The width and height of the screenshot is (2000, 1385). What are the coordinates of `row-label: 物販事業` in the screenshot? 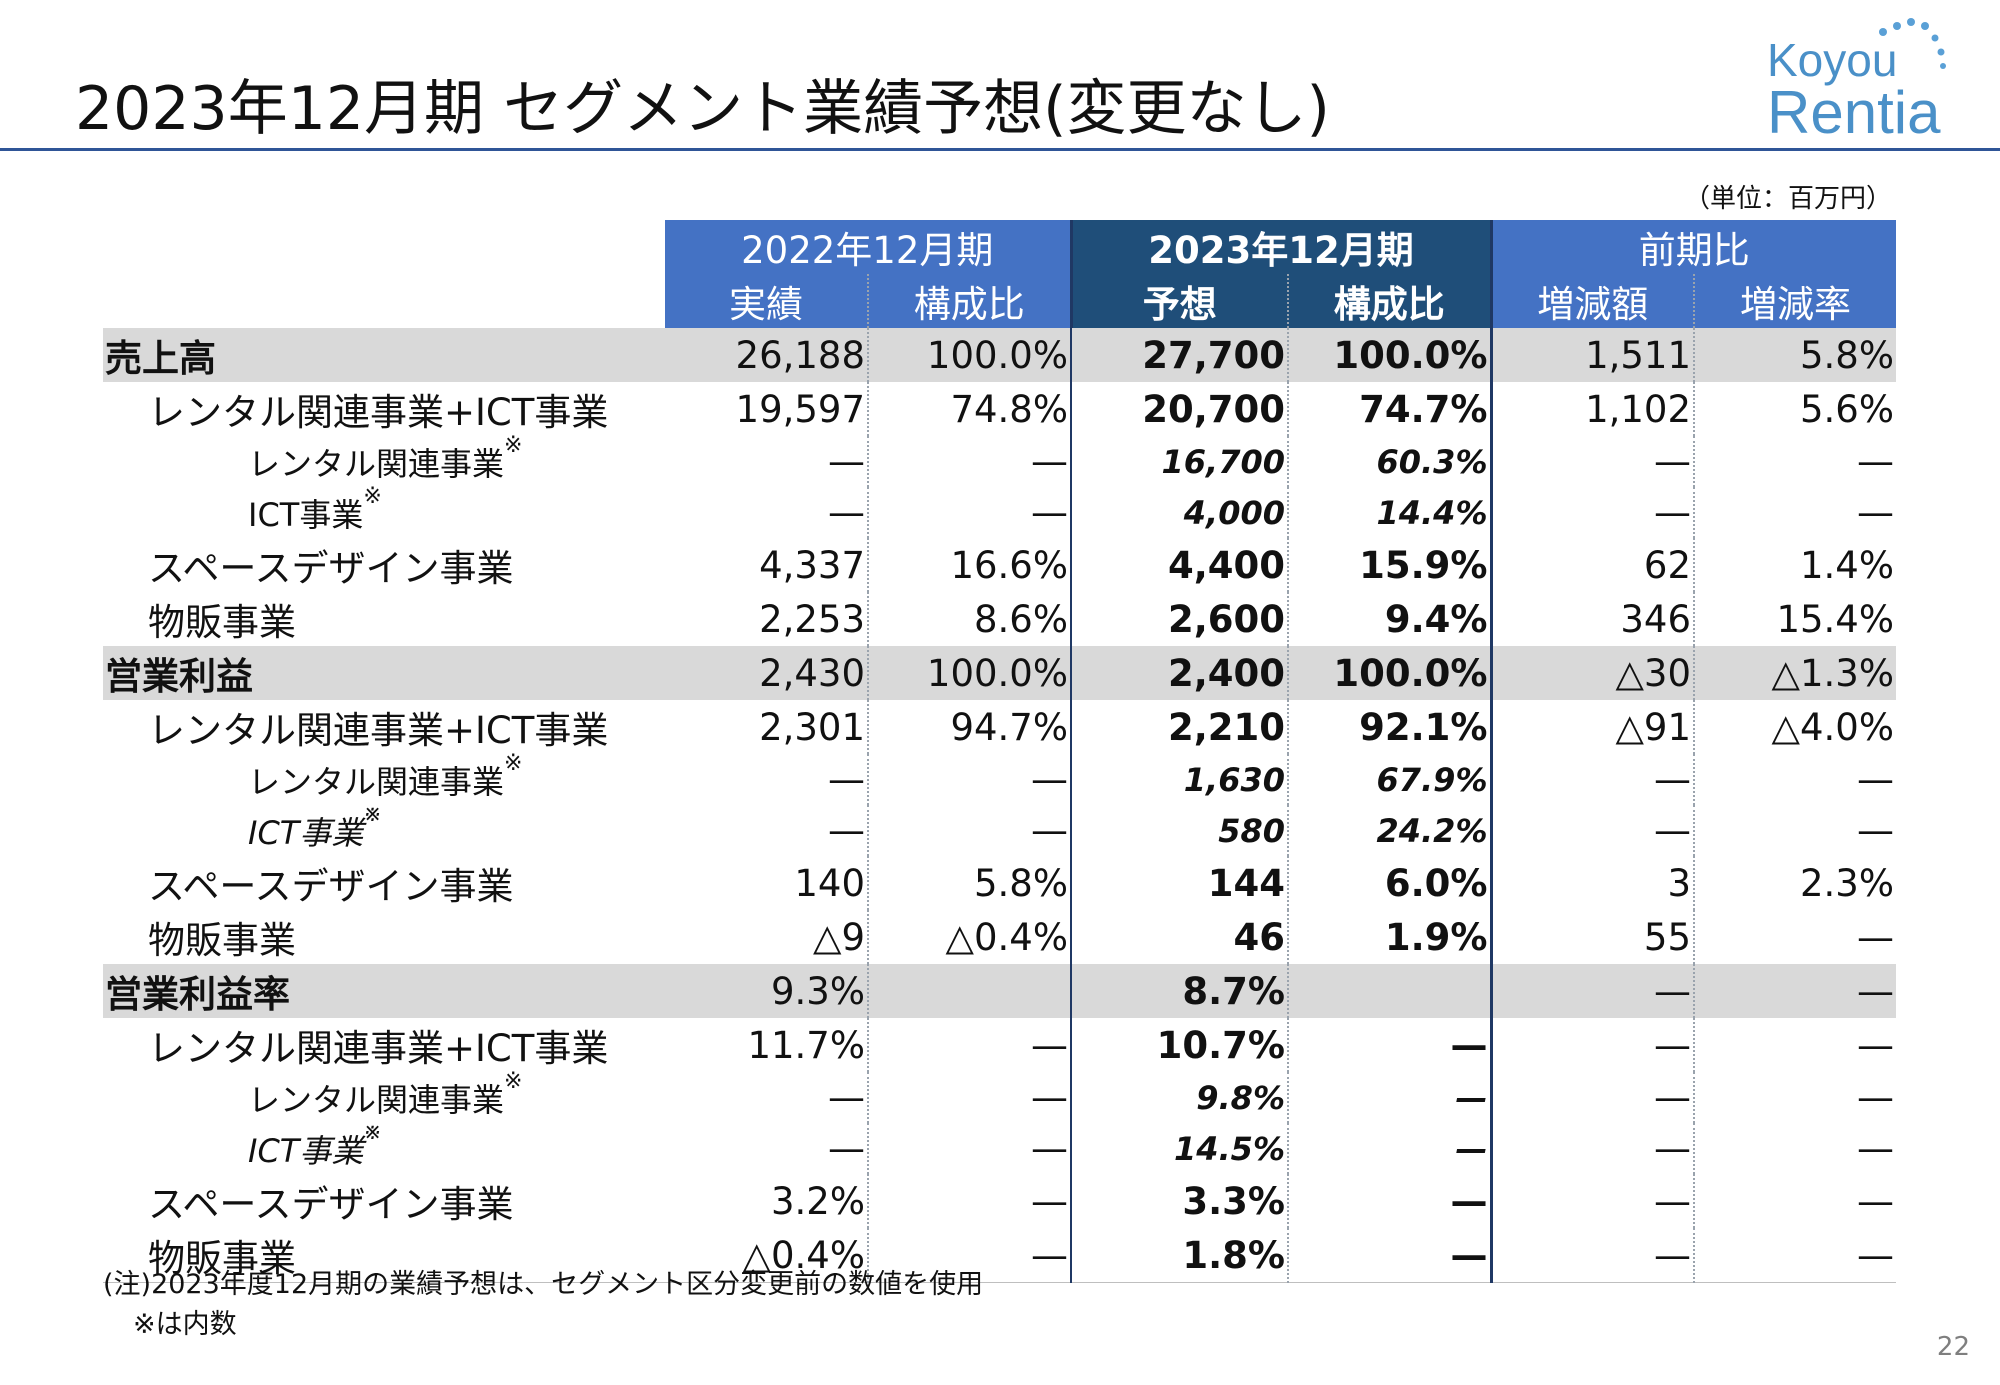 It's located at (222, 622).